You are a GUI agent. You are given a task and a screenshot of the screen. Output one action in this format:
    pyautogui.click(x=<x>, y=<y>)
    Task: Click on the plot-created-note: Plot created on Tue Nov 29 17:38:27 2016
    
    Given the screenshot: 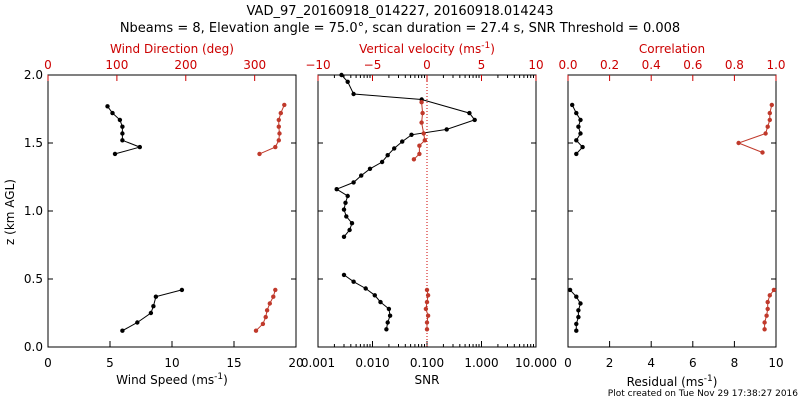 What is the action you would take?
    pyautogui.click(x=703, y=394)
    